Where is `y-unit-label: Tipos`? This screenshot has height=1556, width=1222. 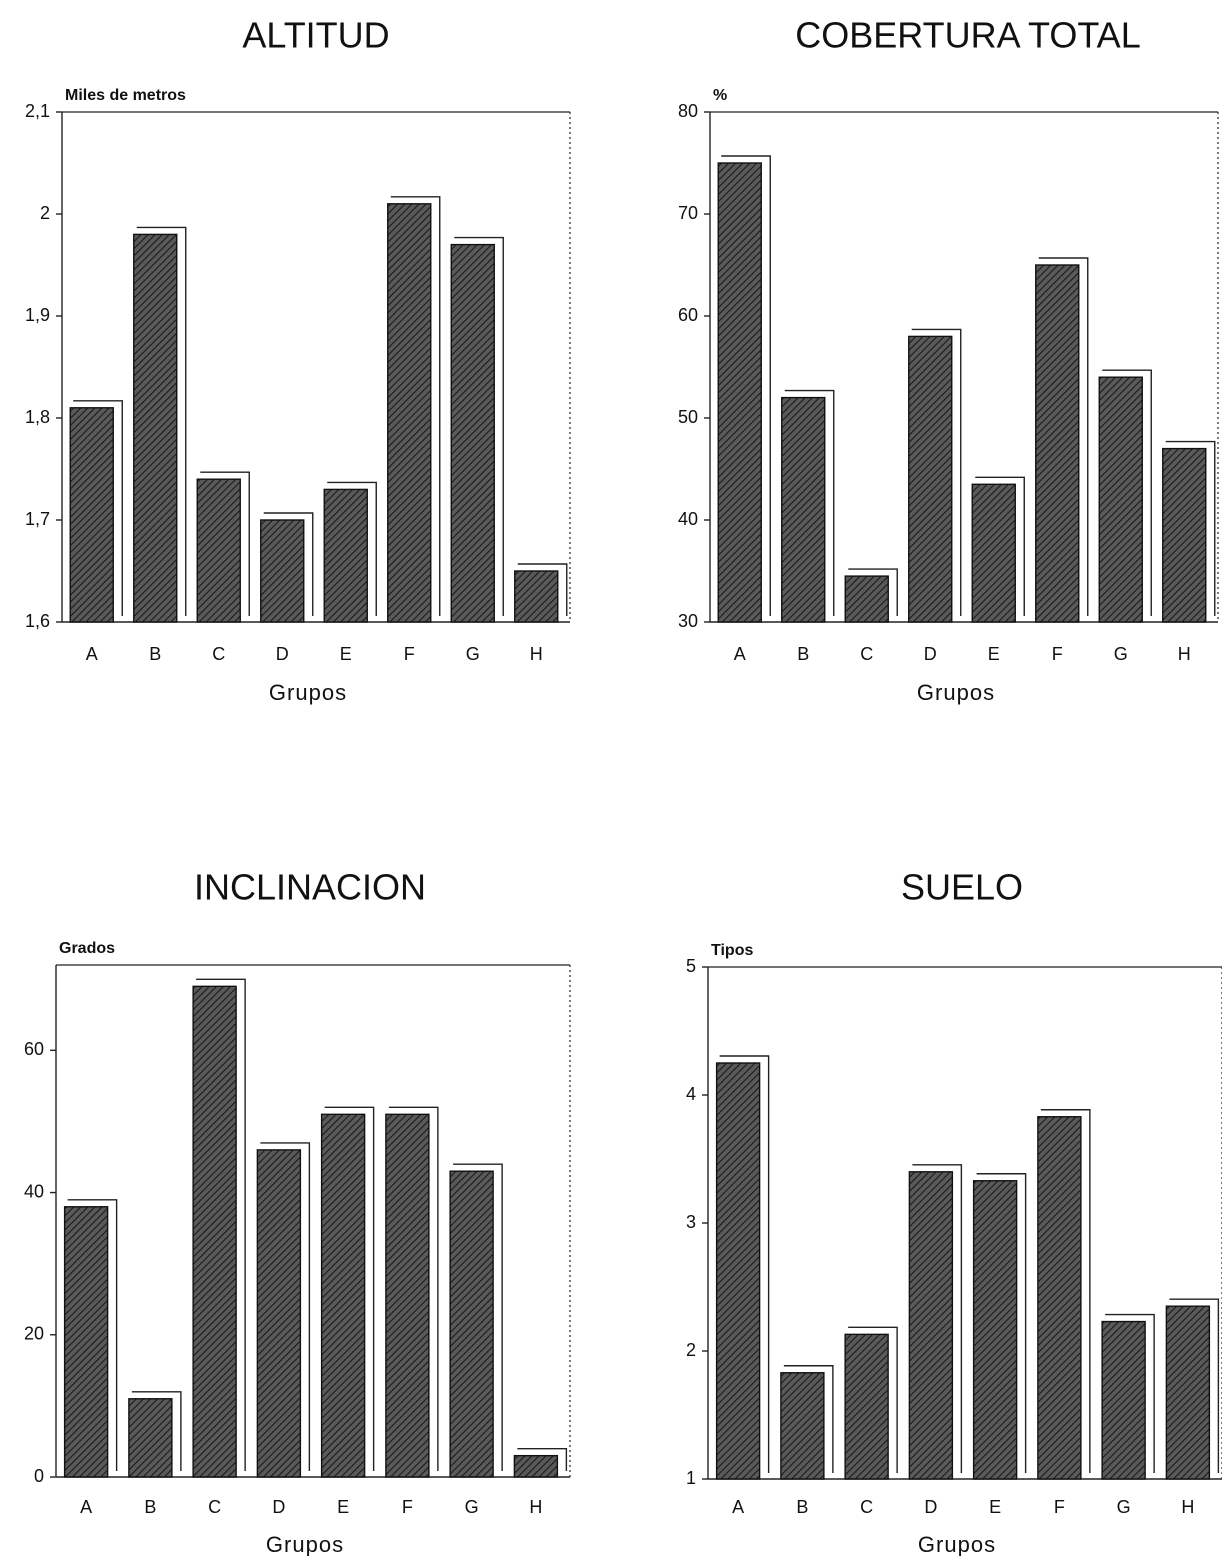
y-unit-label: Tipos is located at coordinates (732, 950).